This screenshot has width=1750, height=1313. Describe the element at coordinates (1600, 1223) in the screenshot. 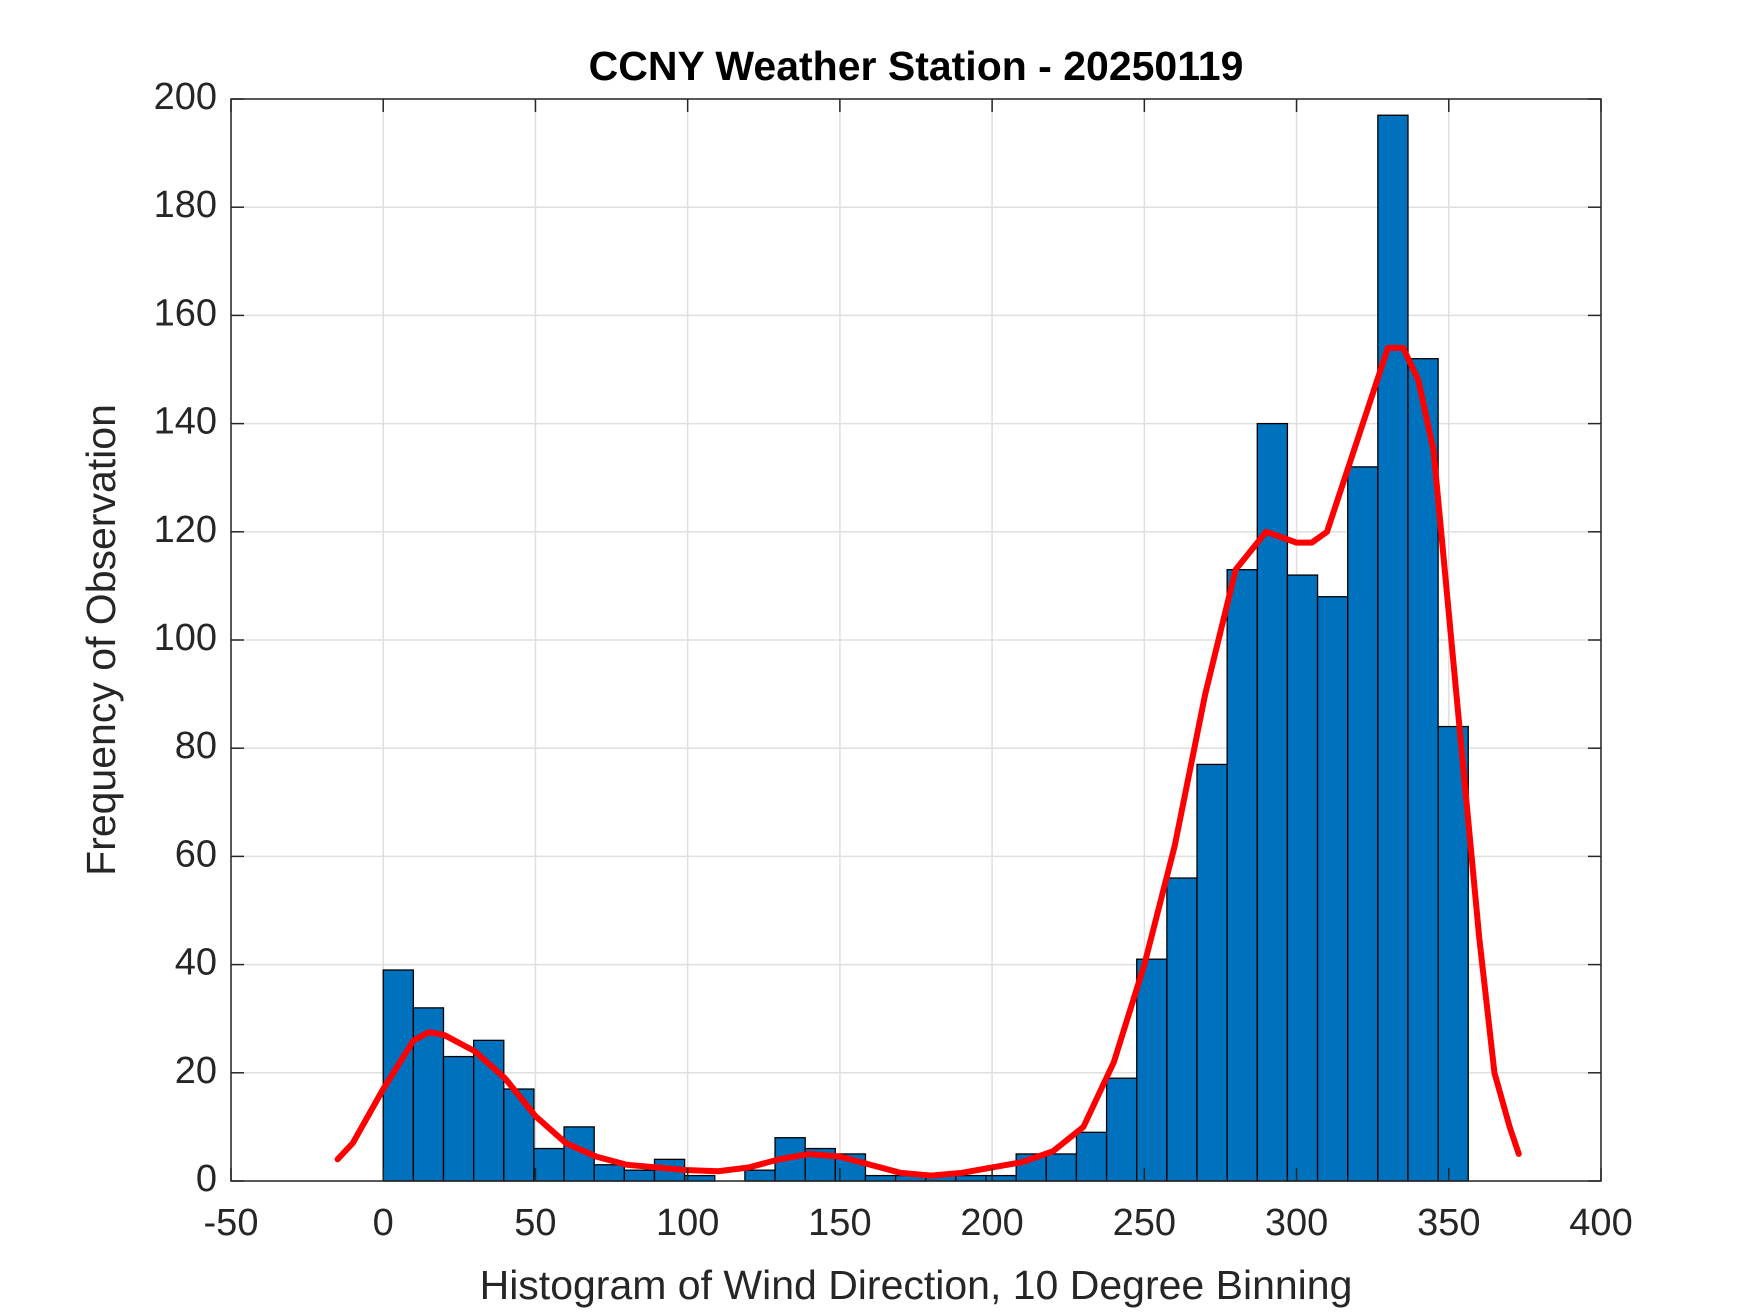

I see `x-tick-label: 400` at that location.